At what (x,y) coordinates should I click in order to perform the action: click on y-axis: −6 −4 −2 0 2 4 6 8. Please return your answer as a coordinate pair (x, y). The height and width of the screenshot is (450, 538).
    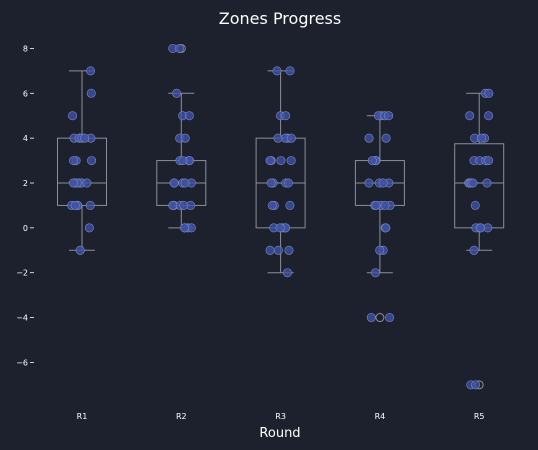
    Looking at the image, I should click on (25, 205).